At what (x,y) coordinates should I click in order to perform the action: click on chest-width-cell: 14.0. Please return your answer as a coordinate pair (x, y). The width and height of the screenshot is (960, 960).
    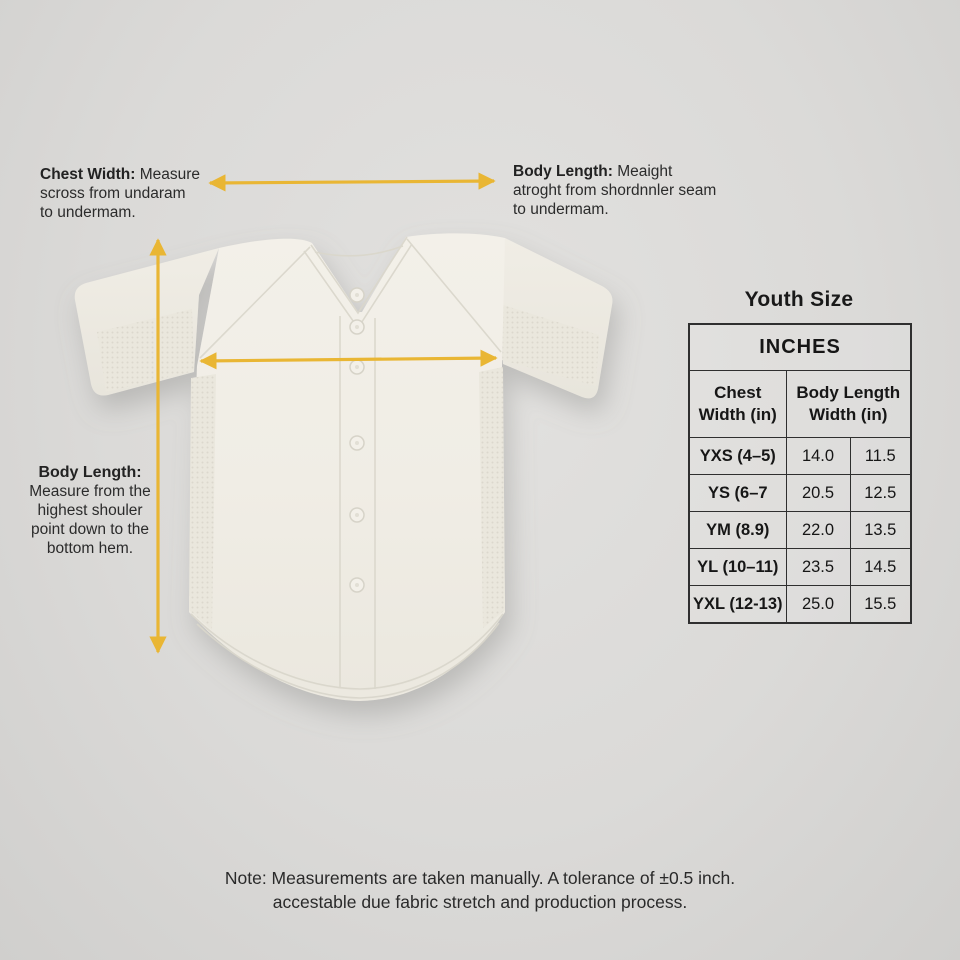
    Looking at the image, I should click on (818, 456).